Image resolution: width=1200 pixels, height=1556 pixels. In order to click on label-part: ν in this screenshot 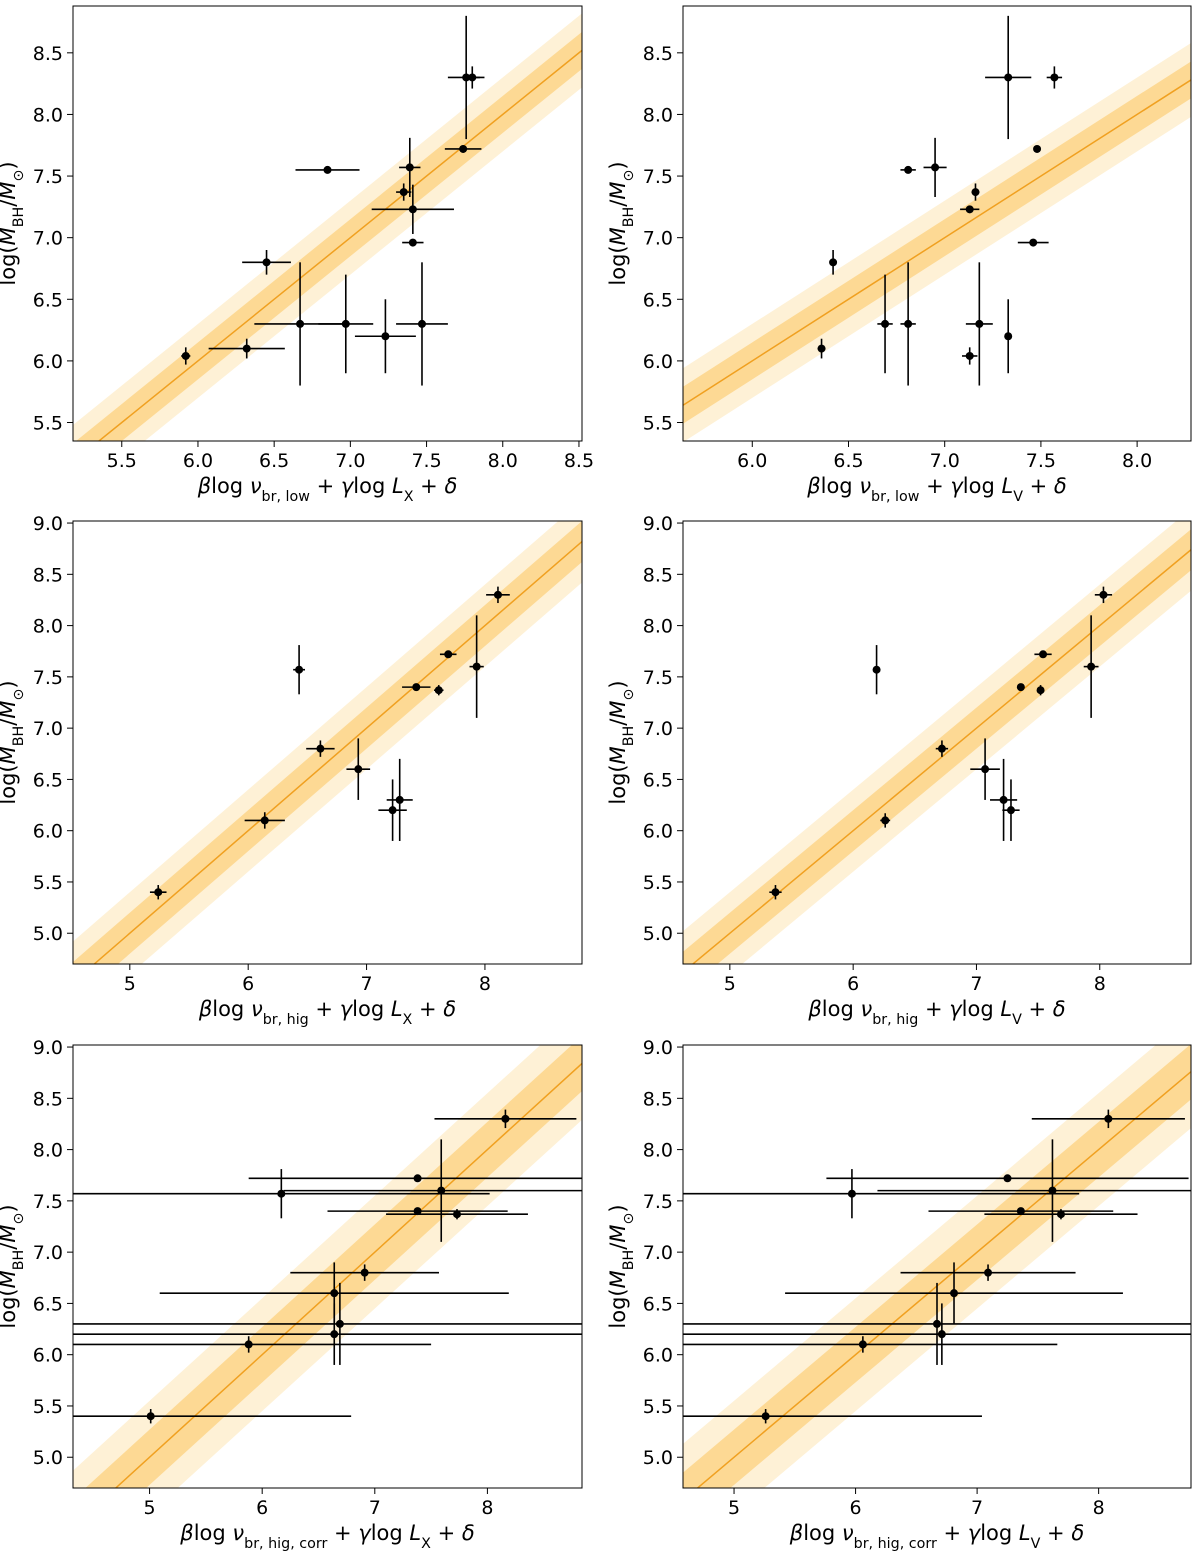, I will do `click(866, 1009)`.